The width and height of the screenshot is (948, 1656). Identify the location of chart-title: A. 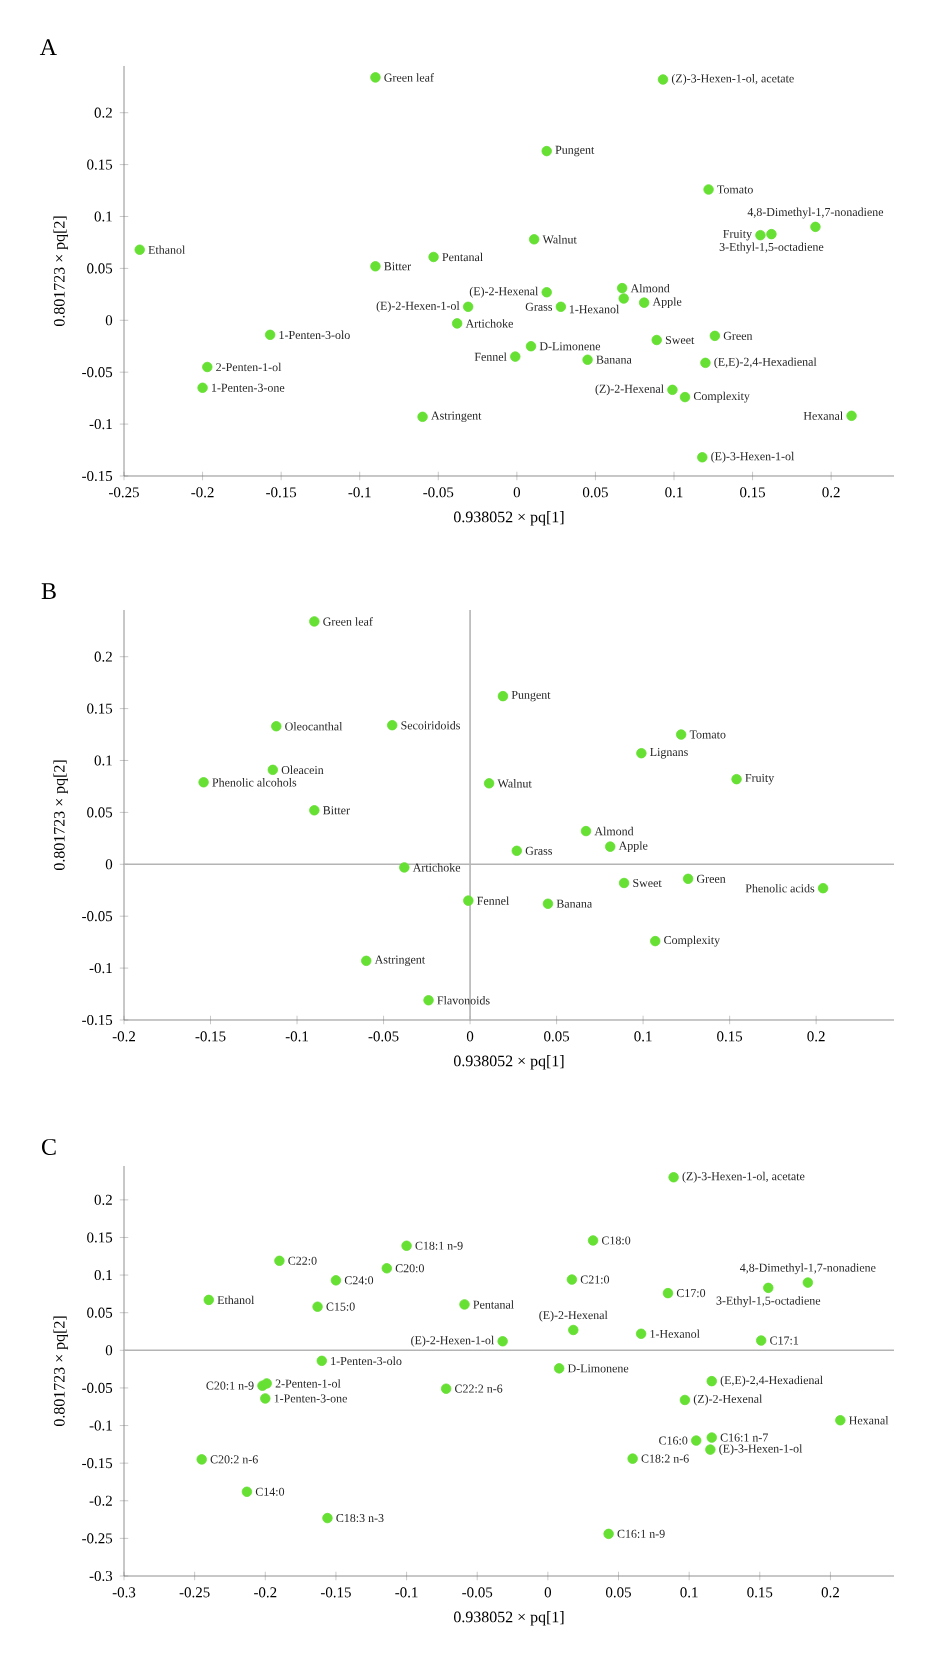
(48, 47).